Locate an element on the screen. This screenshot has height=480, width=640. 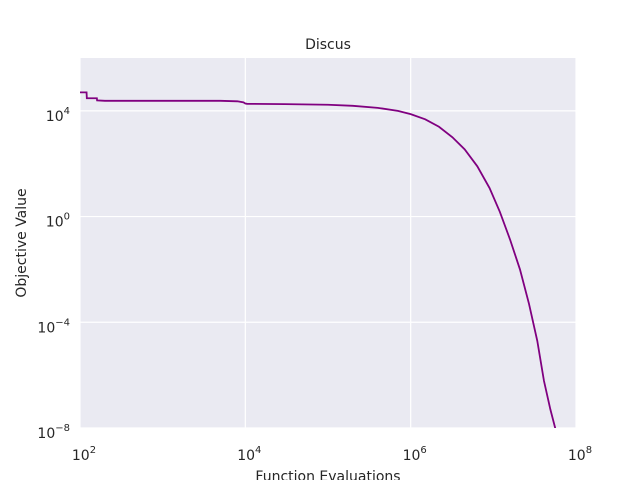
y-tick-label-0: 10⁻⁸ is located at coordinates (53, 432).